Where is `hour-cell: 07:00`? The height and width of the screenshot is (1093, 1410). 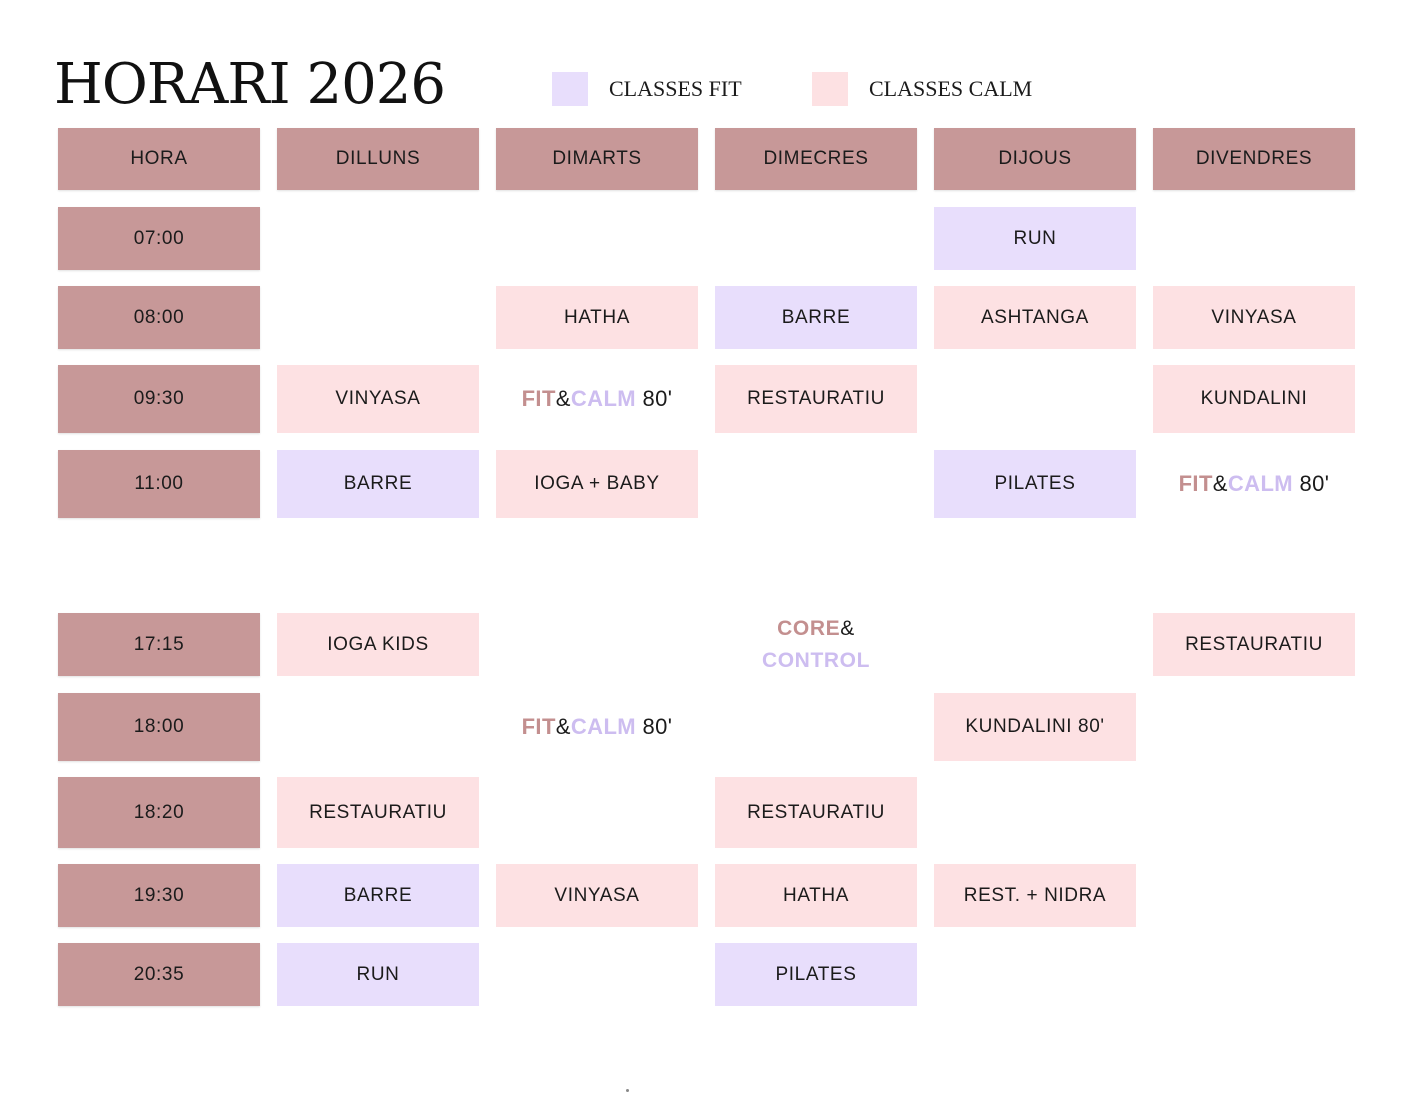 hour-cell: 07:00 is located at coordinates (159, 238).